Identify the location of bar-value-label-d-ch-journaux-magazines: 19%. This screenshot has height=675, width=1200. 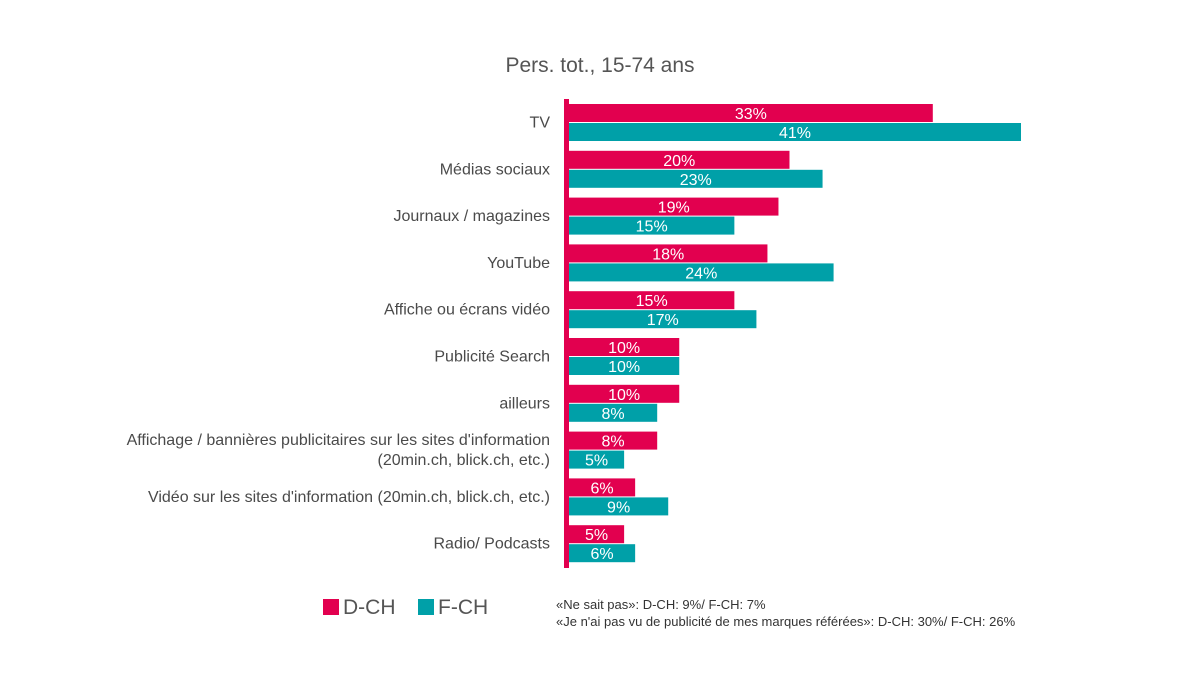
(674, 208).